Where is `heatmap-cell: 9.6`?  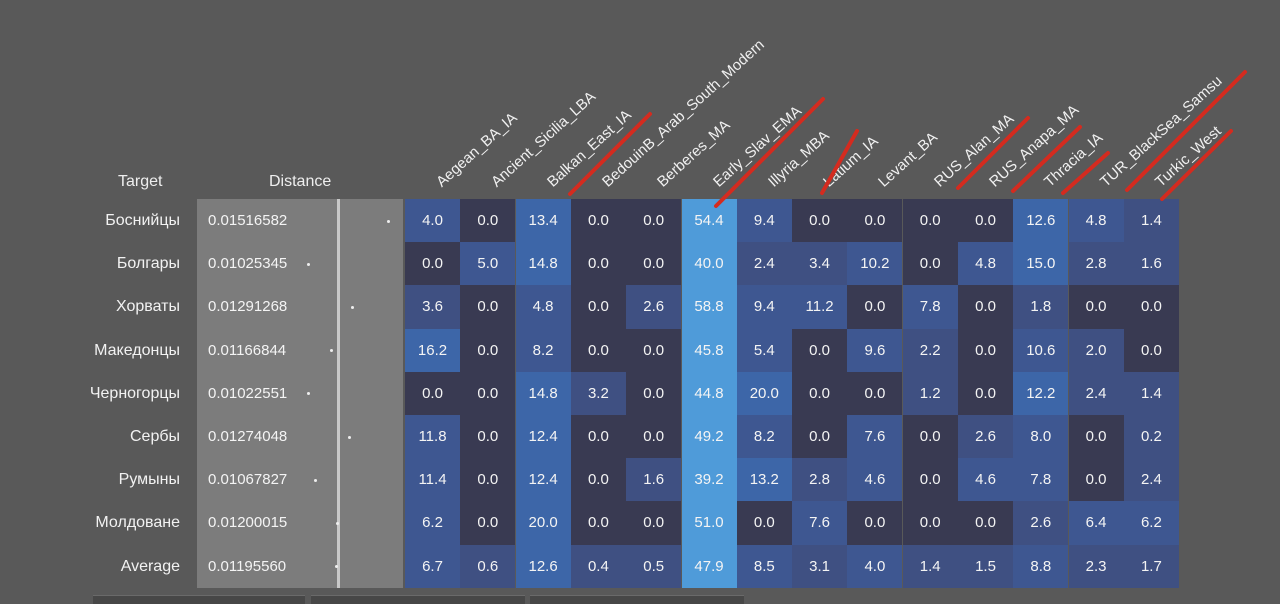
heatmap-cell: 9.6 is located at coordinates (875, 350).